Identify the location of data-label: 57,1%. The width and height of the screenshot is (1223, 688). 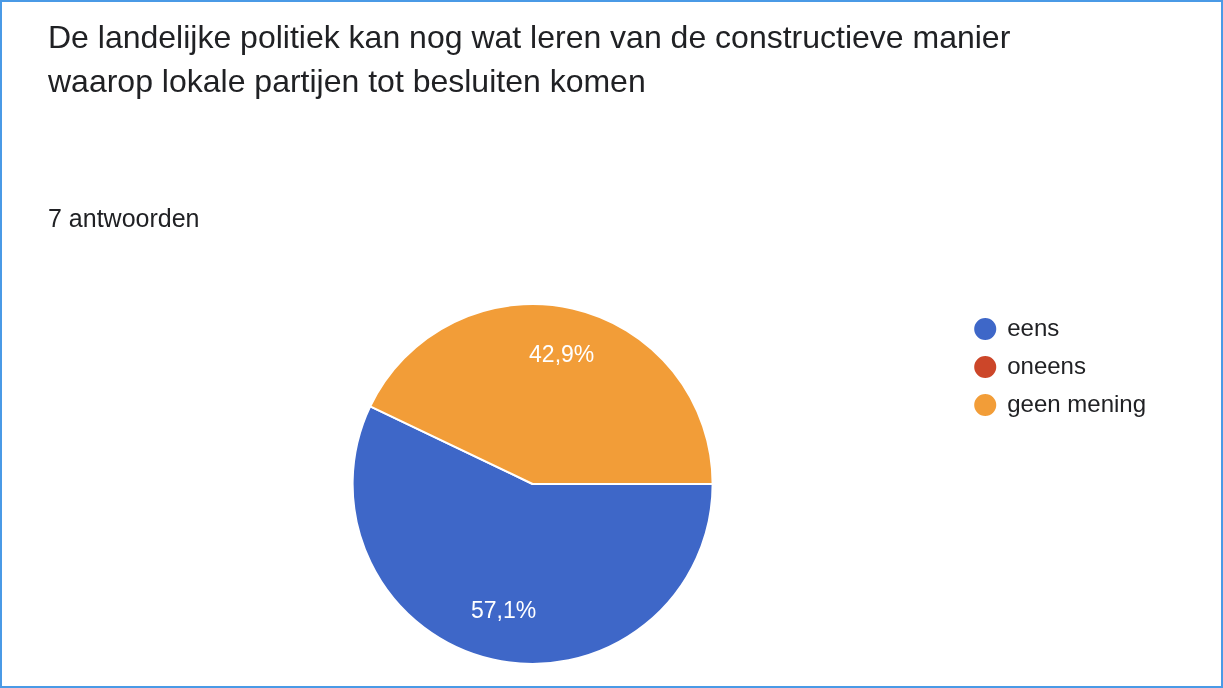
(503, 610).